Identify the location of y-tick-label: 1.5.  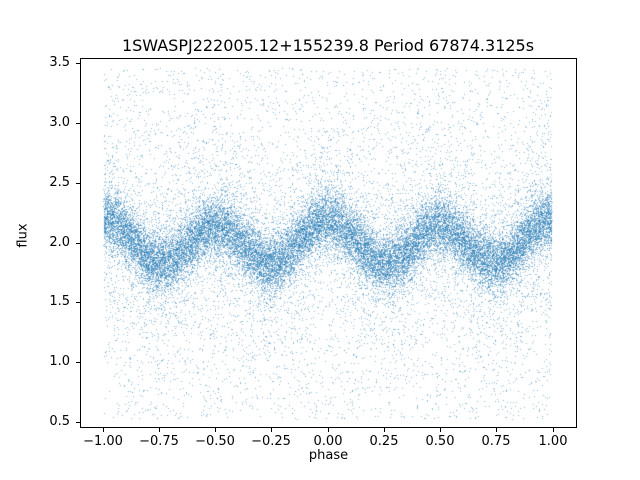
(59, 301).